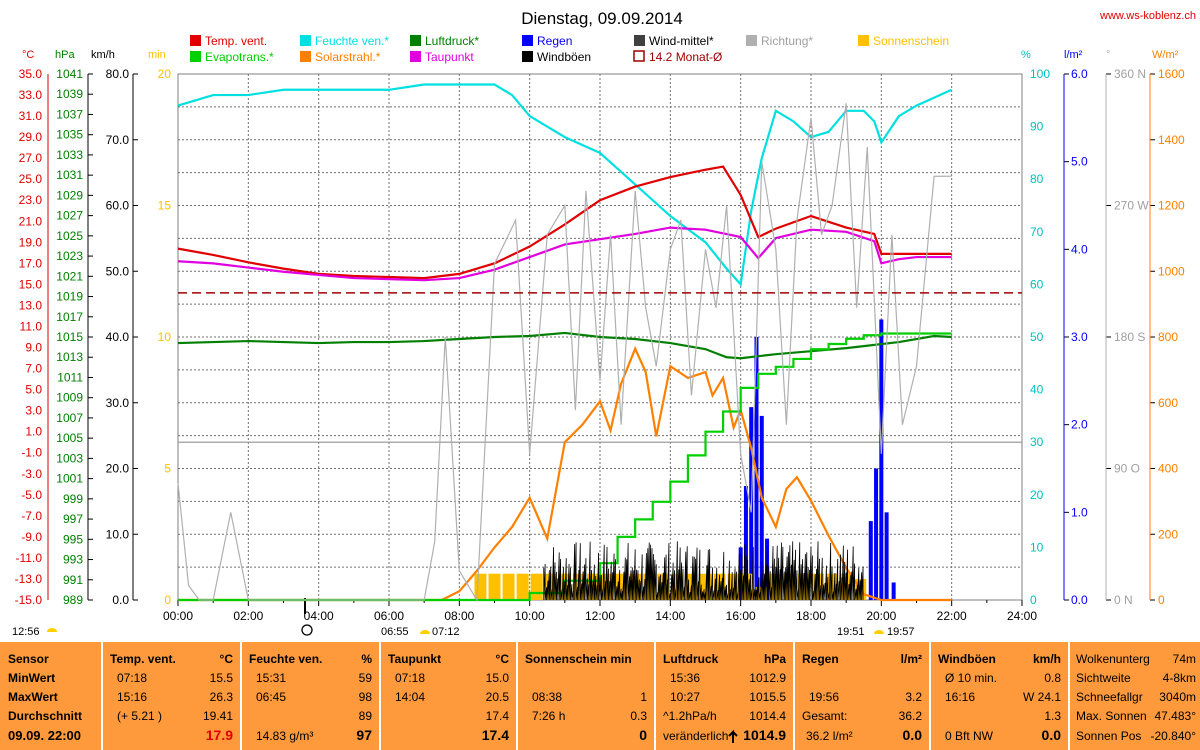 The image size is (1200, 750). Describe the element at coordinates (307, 630) in the screenshot. I see `moon-icon` at that location.